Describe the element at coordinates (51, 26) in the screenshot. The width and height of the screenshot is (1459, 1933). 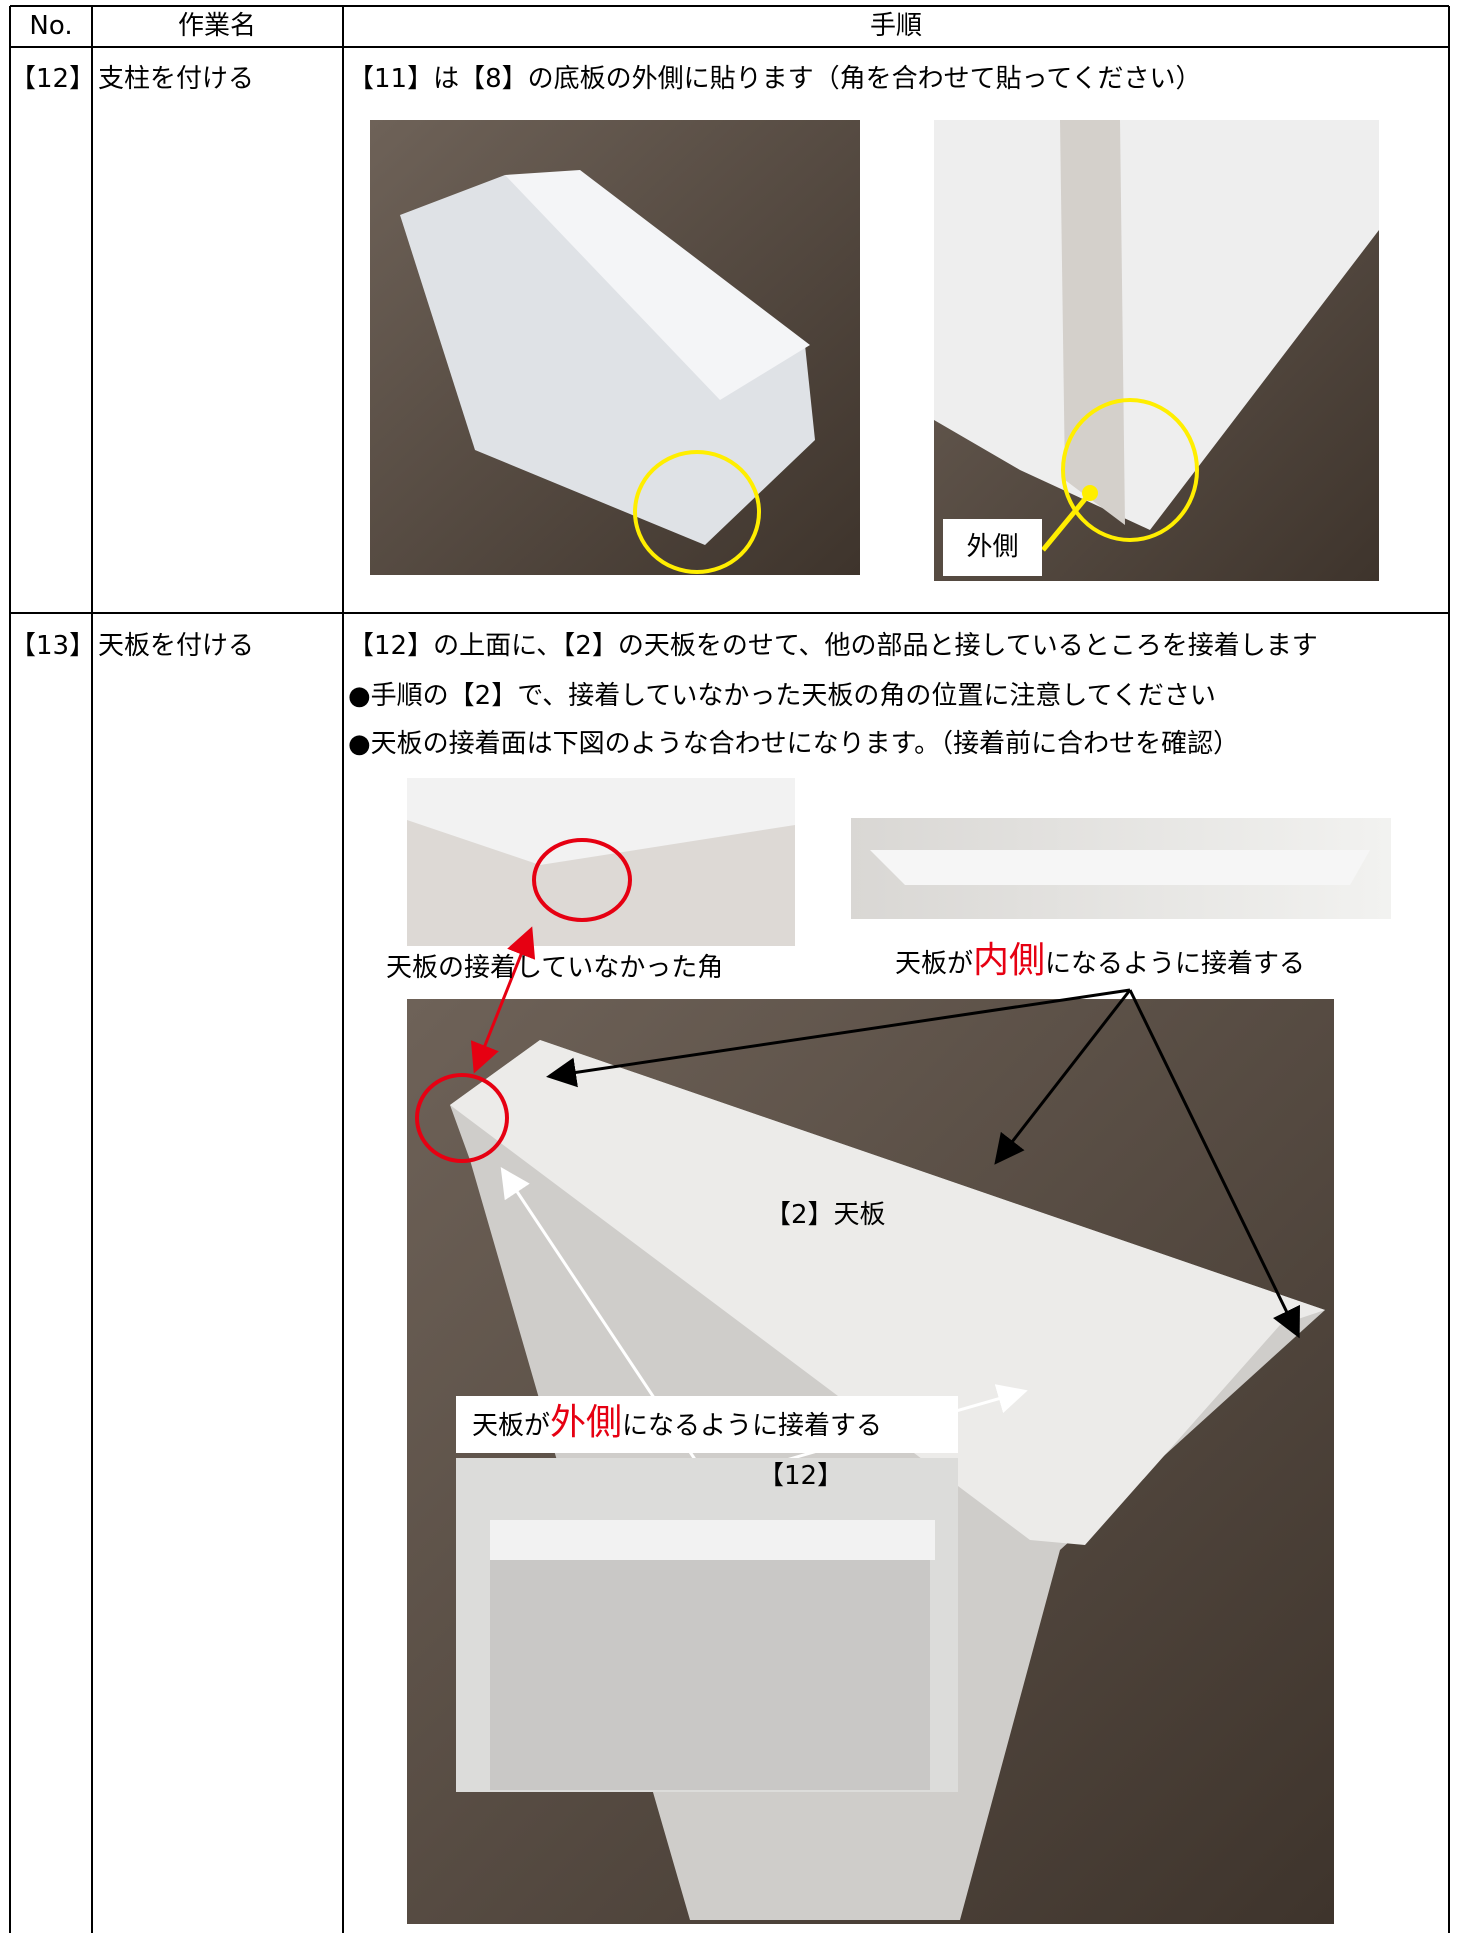
I see `header-cell: No.` at that location.